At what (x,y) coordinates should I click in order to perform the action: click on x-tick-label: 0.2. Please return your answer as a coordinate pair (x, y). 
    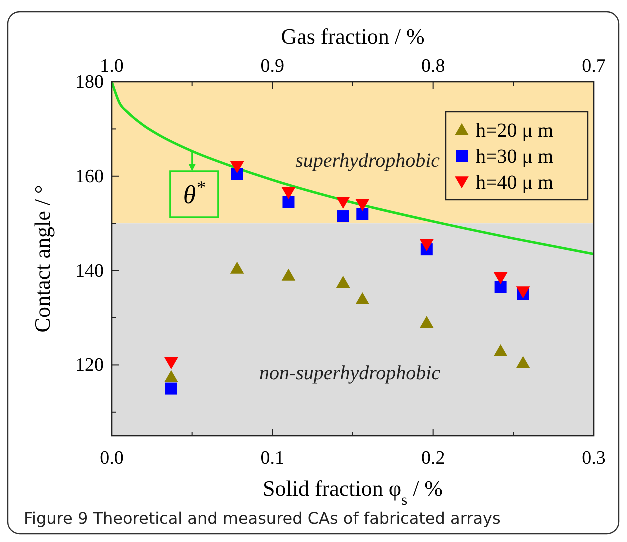
    Looking at the image, I should click on (433, 458).